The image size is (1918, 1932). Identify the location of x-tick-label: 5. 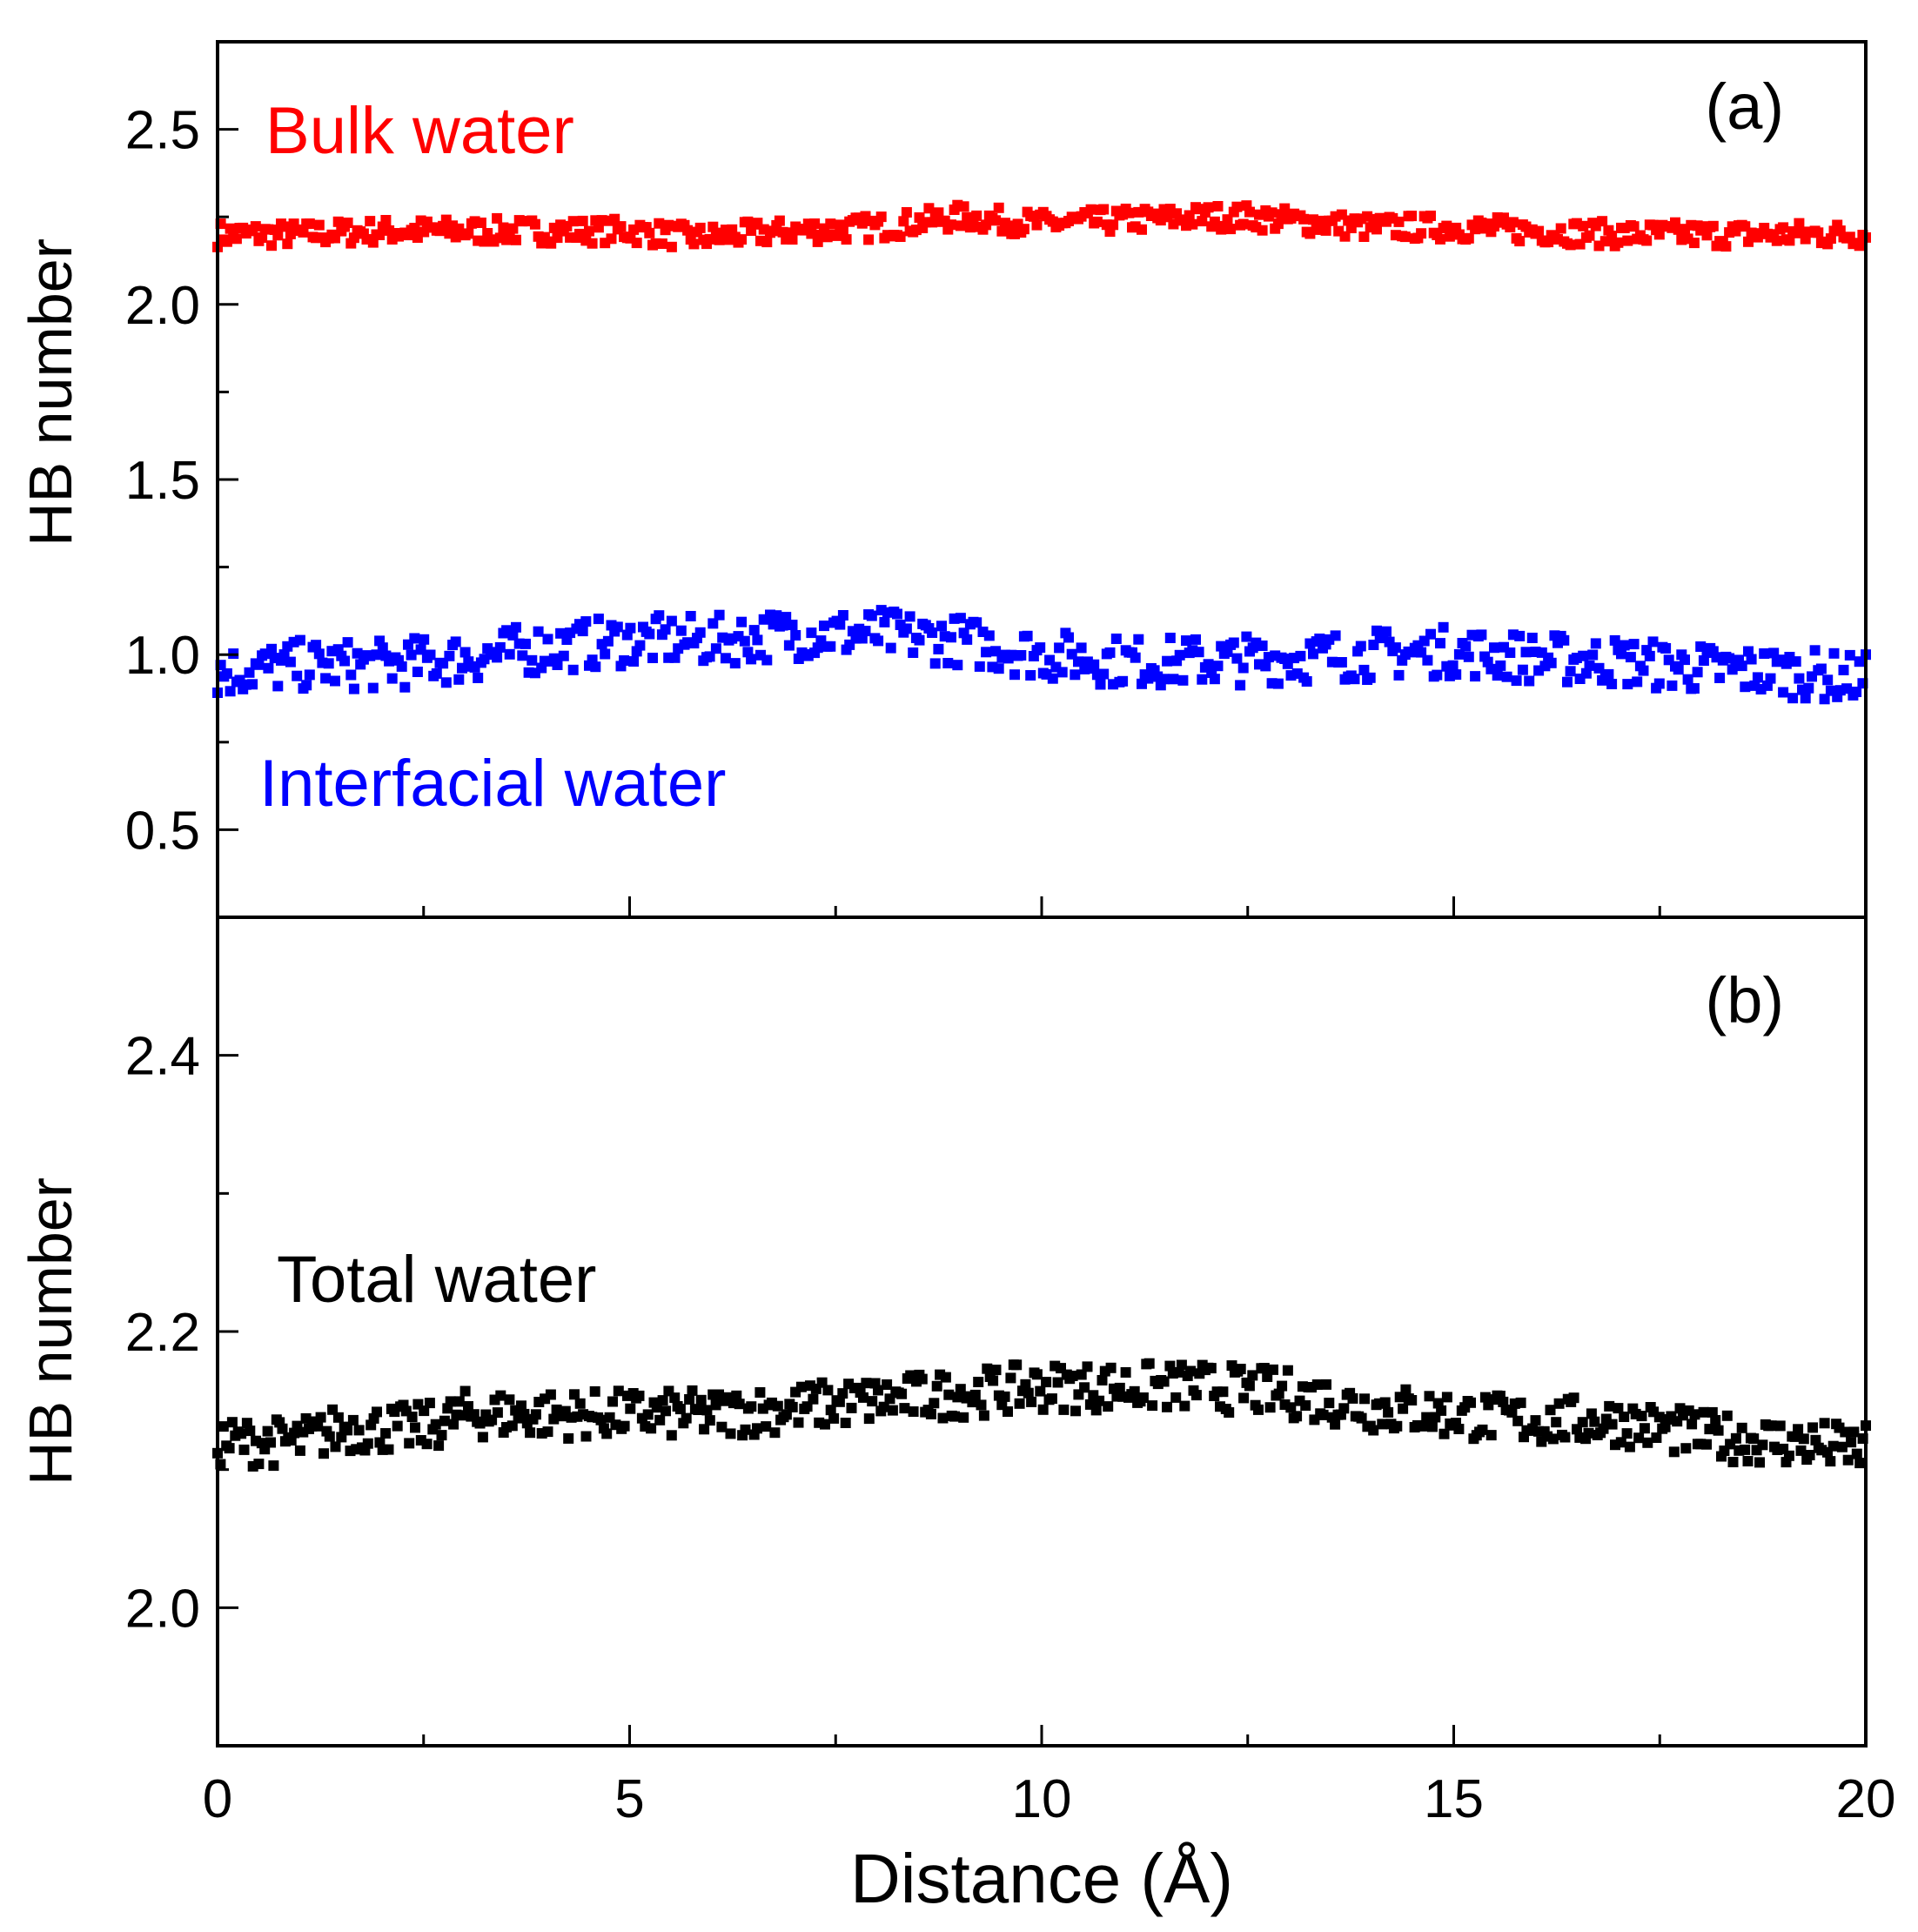
(629, 1799).